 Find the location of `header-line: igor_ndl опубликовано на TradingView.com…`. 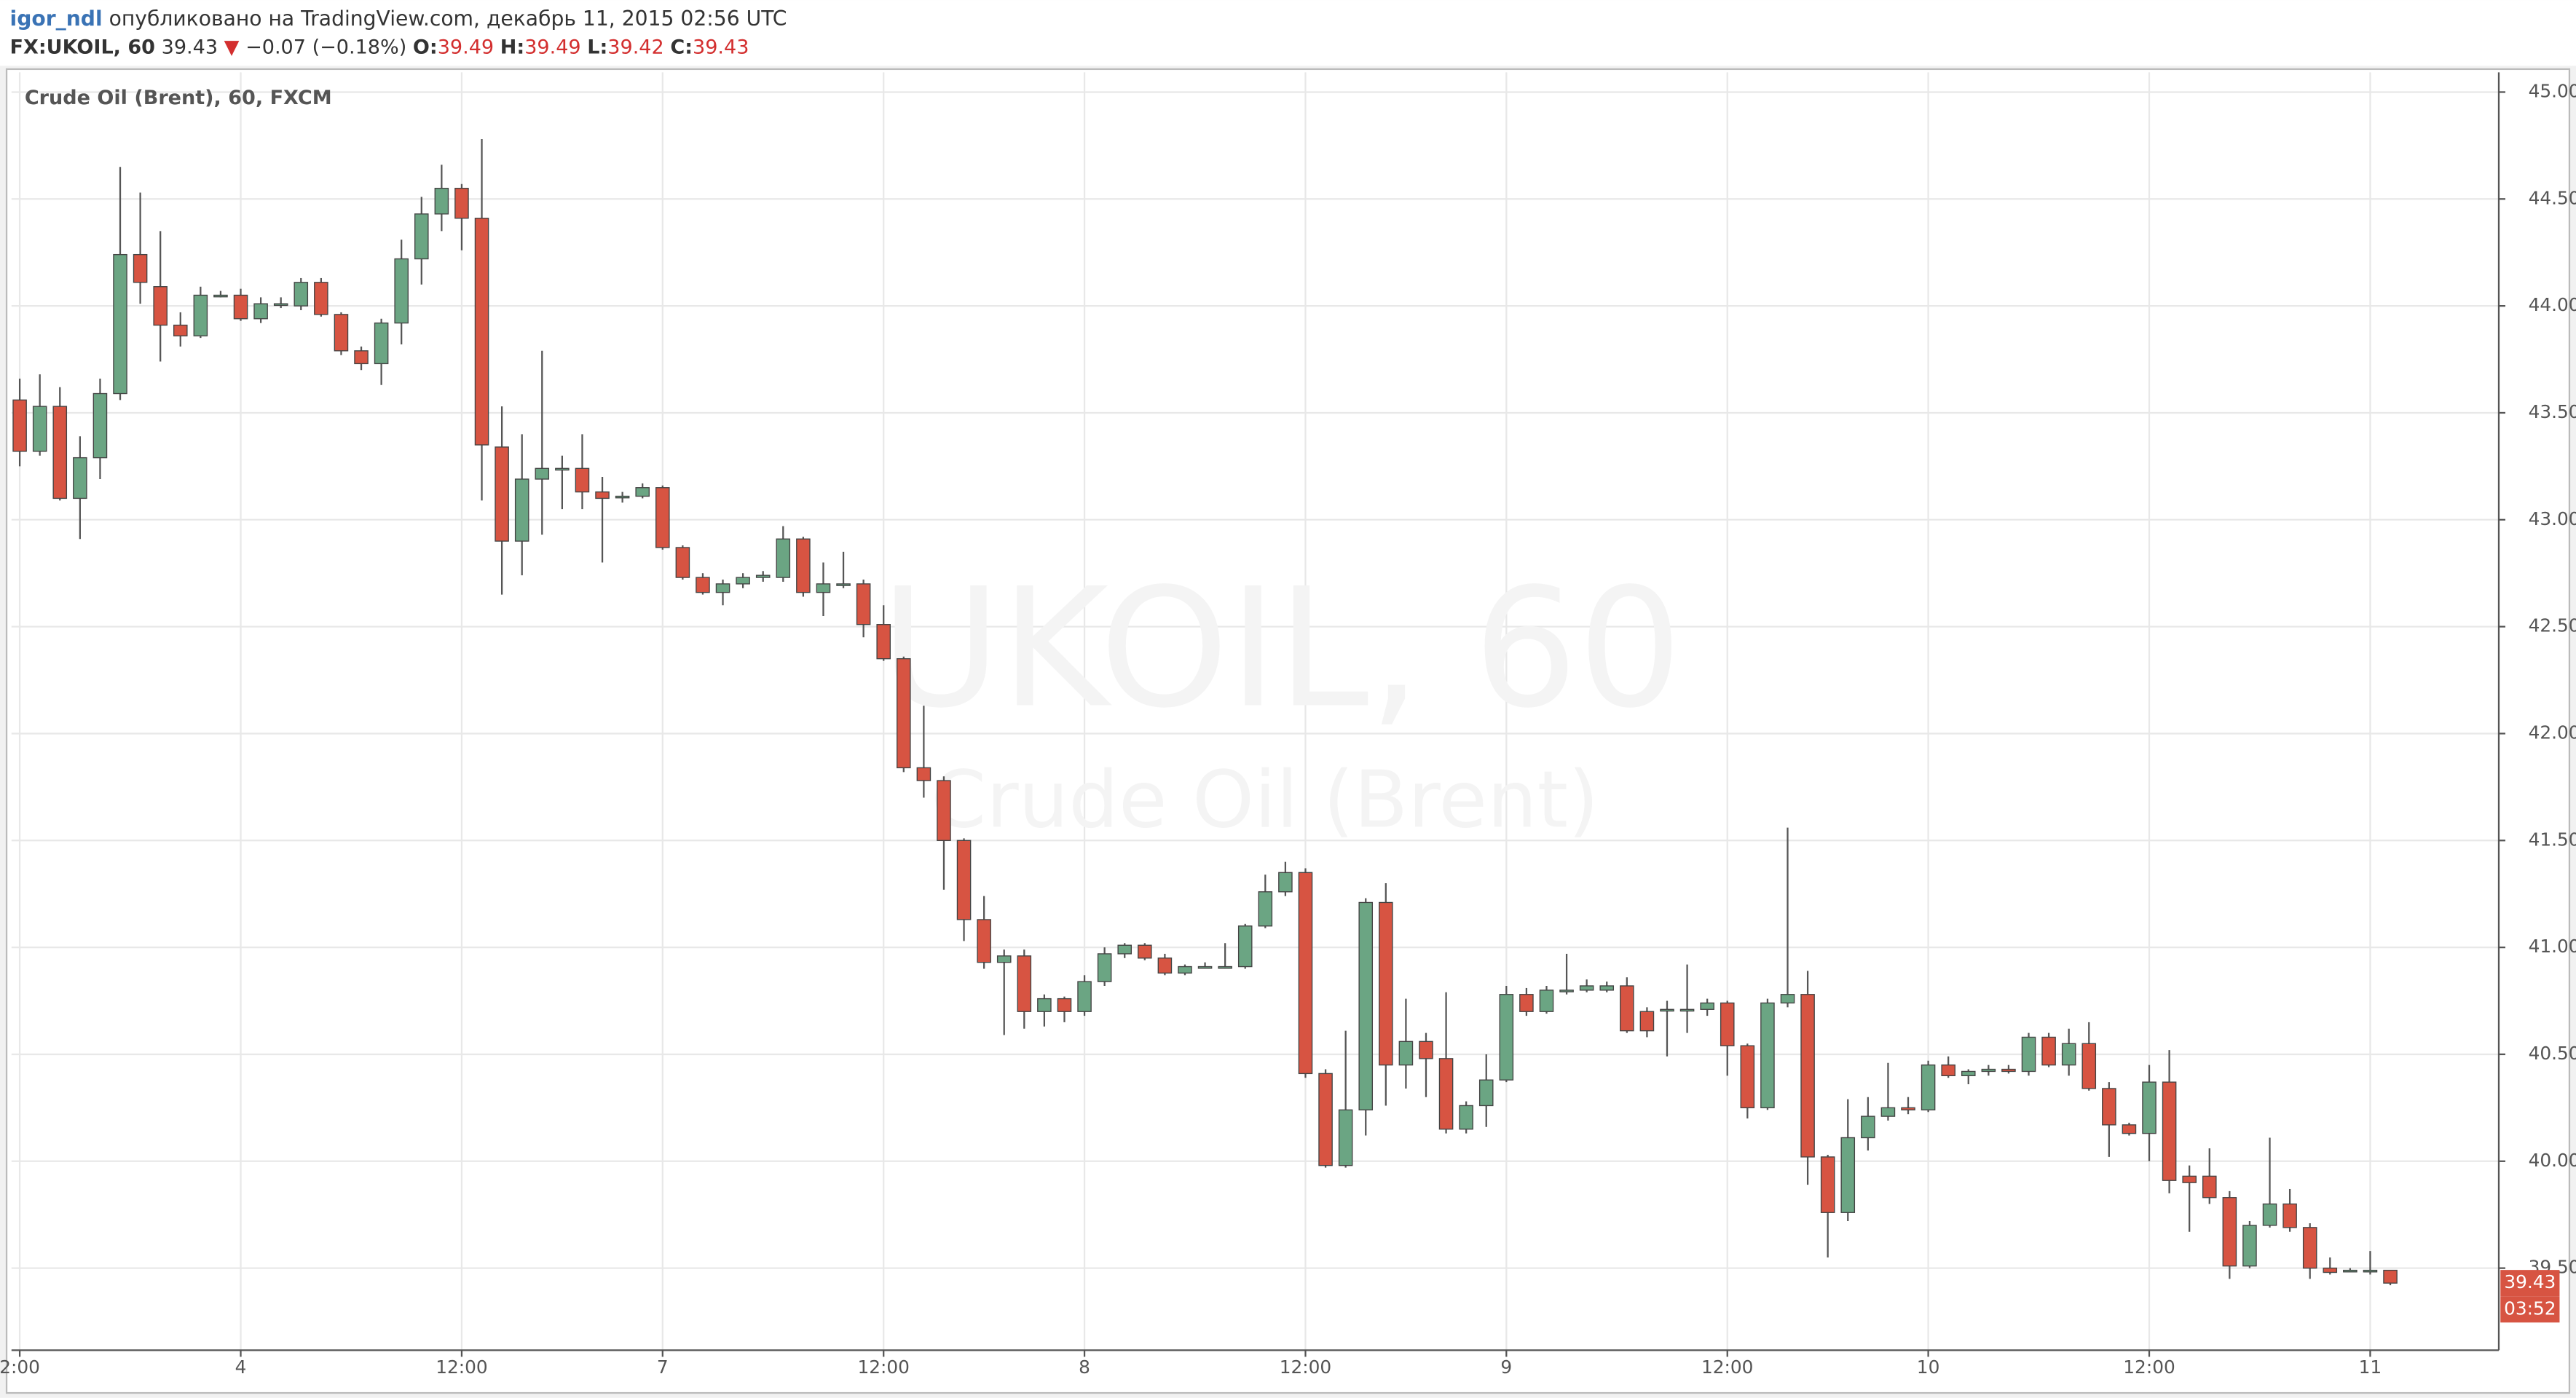

header-line: igor_ndl опубликовано на TradingView.com… is located at coordinates (398, 19).